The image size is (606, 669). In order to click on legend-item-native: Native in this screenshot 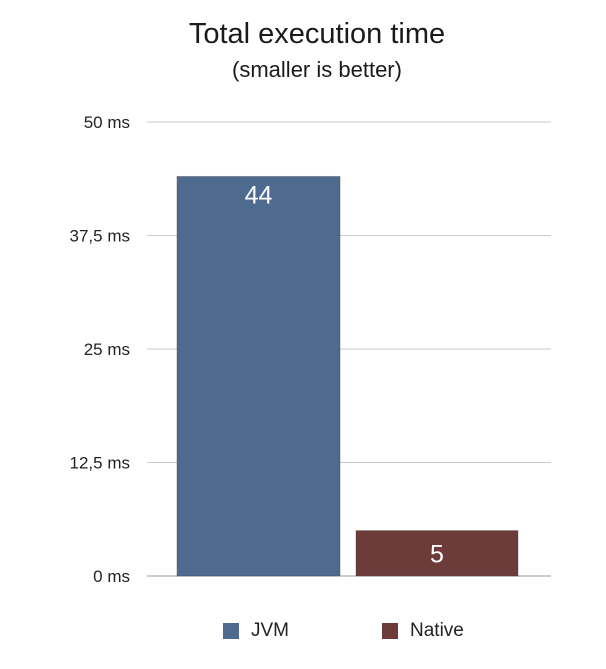, I will do `click(423, 631)`.